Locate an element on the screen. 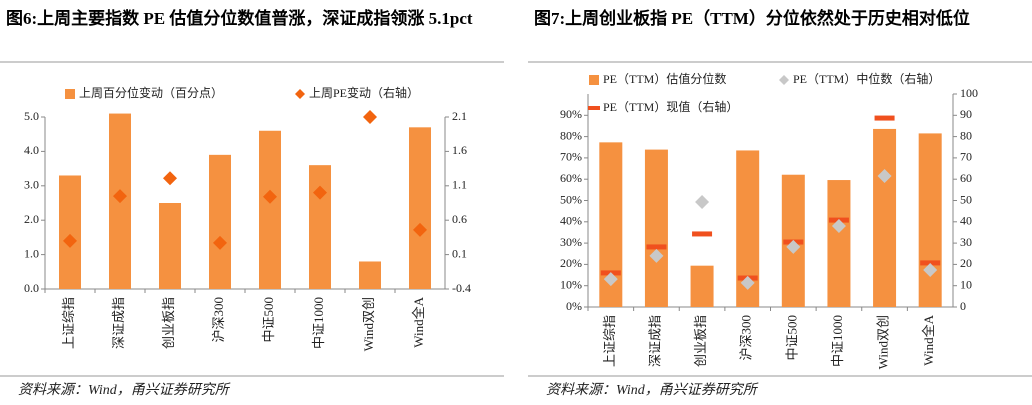 The height and width of the screenshot is (405, 1032). y2-tick-label: 20 is located at coordinates (966, 263).